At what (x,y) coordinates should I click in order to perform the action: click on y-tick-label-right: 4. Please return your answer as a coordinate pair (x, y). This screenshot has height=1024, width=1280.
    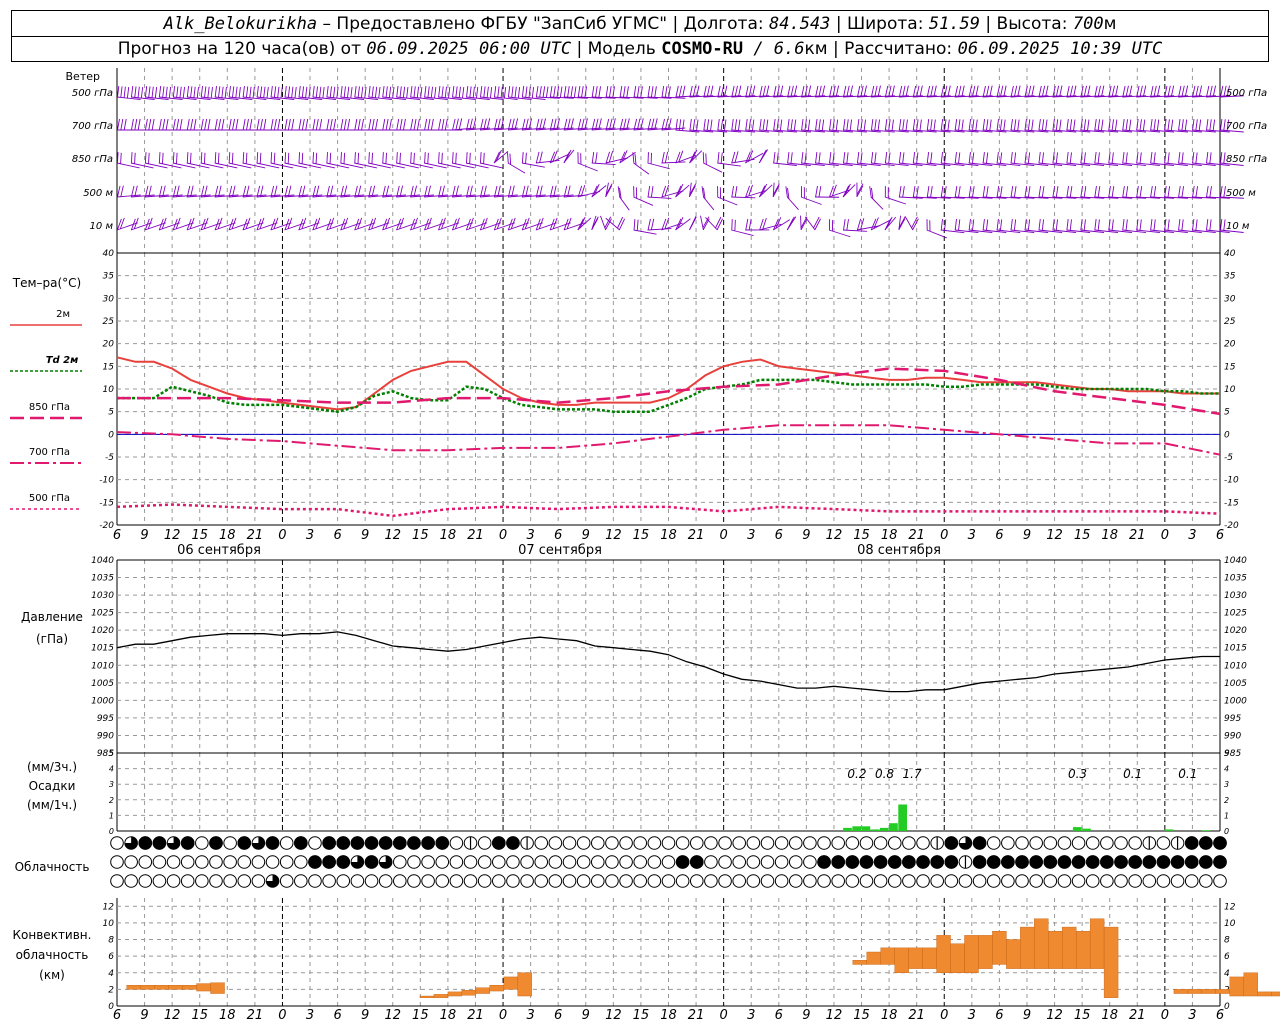
    Looking at the image, I should click on (1227, 974).